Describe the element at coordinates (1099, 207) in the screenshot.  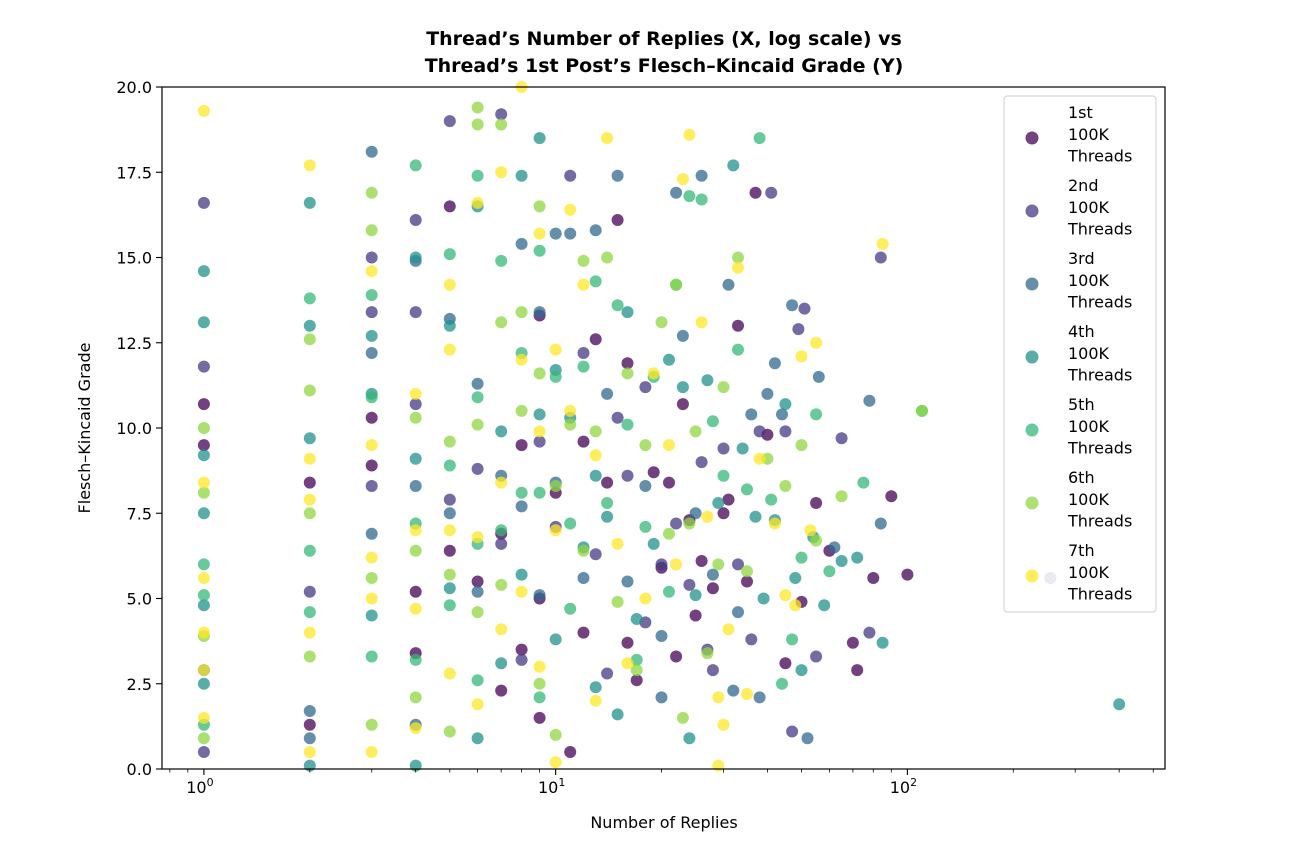
I see `legend-label-2: 2nd 100K Threads` at that location.